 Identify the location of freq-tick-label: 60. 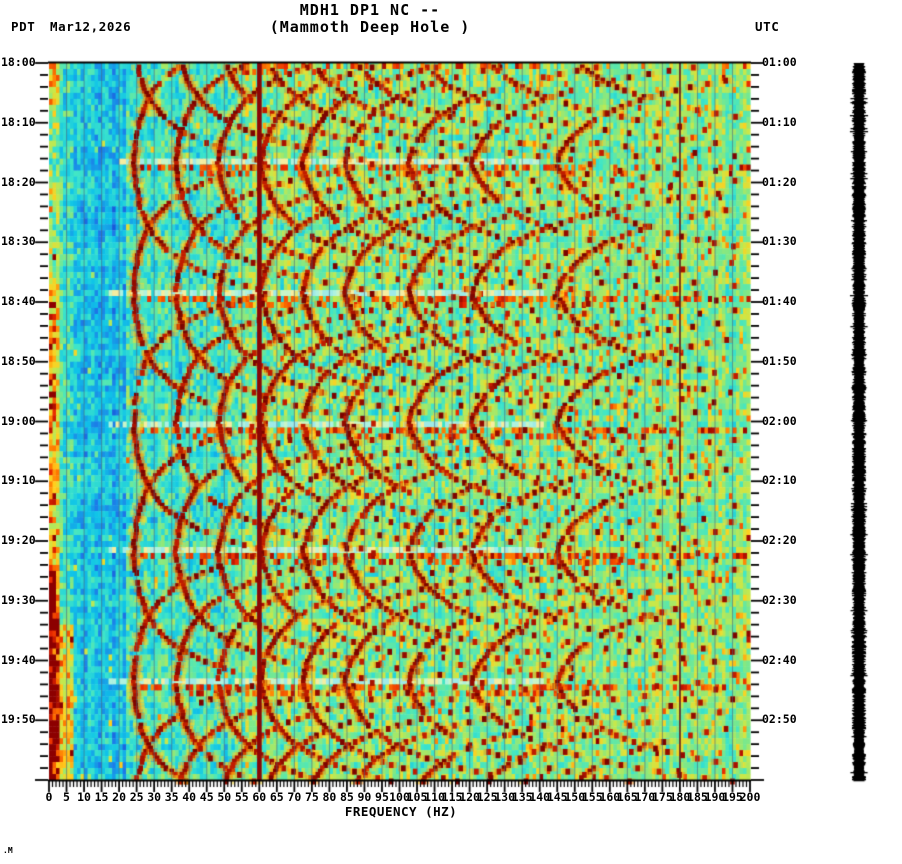
(259, 797).